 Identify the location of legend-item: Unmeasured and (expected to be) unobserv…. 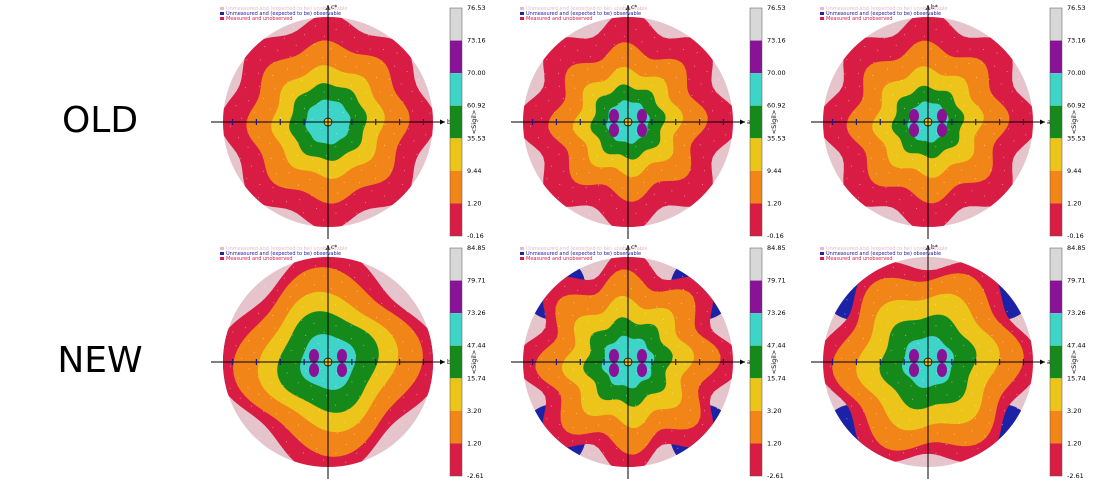
(586, 249).